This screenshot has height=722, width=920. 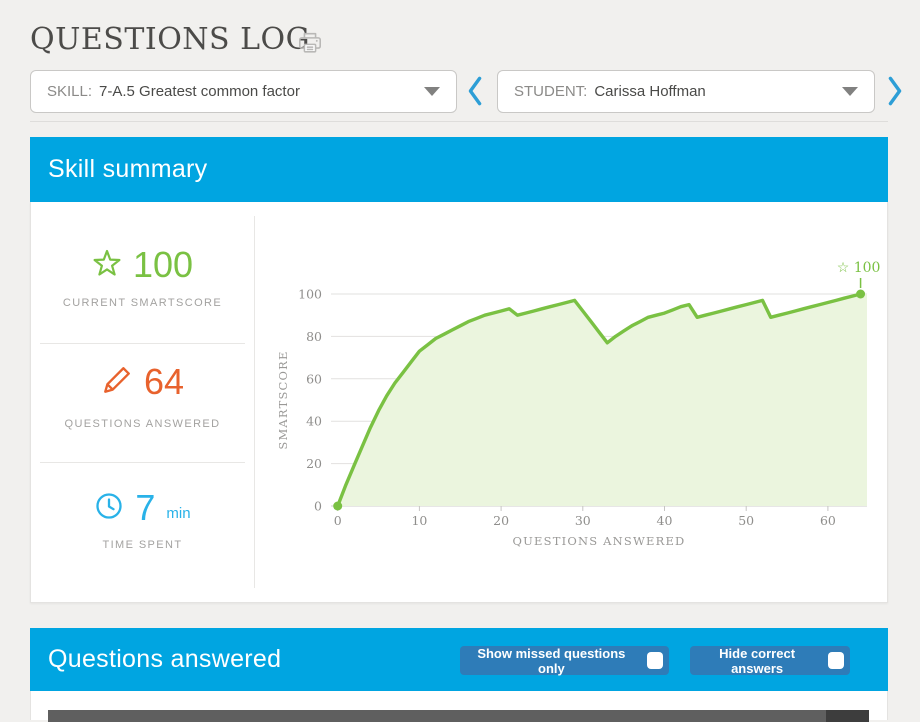 I want to click on chevron-right-icon, so click(x=895, y=92).